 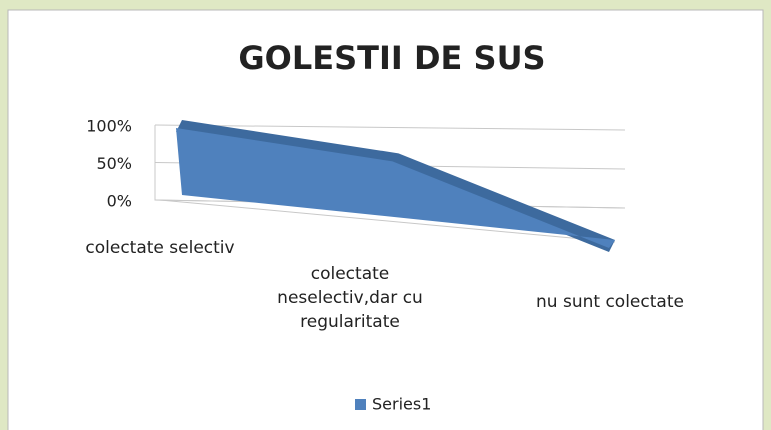 What do you see at coordinates (360, 404) in the screenshot?
I see `legend-swatch` at bounding box center [360, 404].